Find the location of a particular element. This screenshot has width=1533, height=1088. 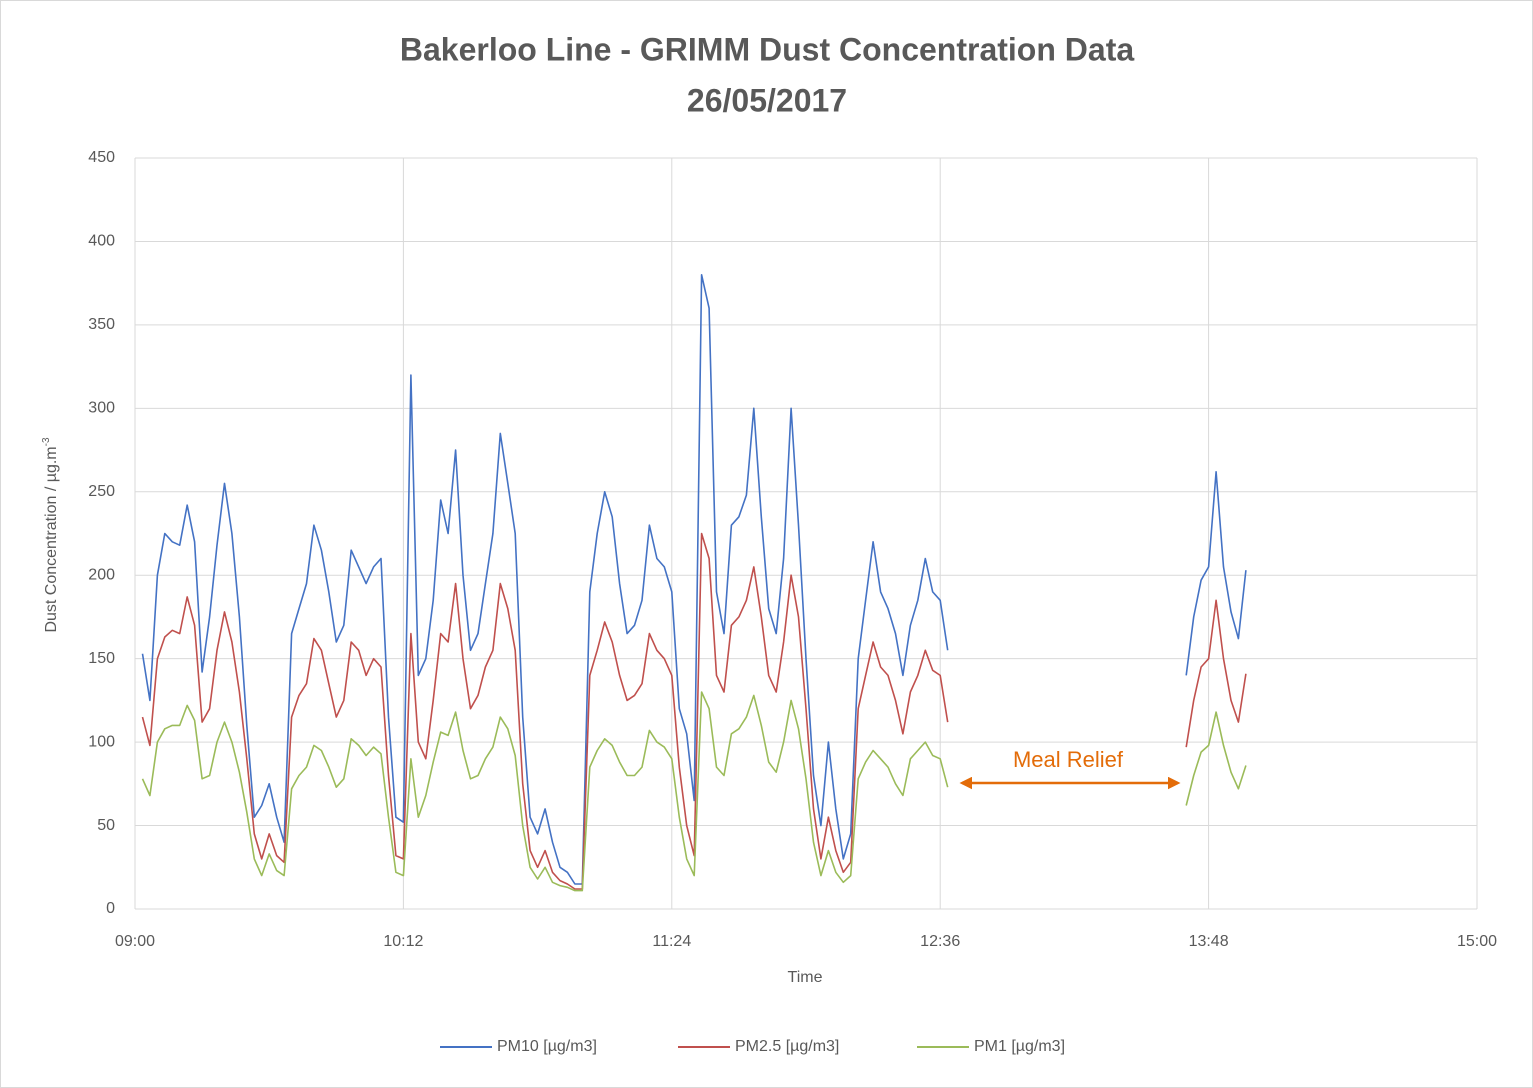

x-tick-label: 13:48 is located at coordinates (1209, 941).